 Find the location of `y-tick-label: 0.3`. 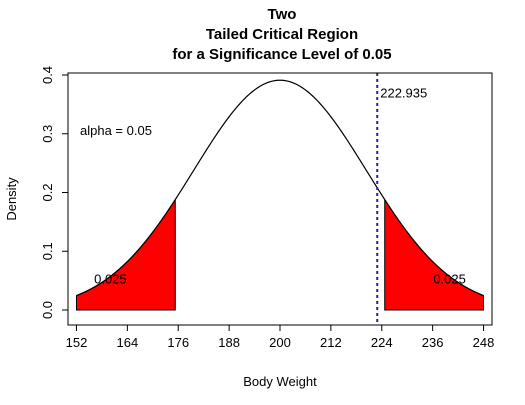

y-tick-label: 0.3 is located at coordinates (47, 134).